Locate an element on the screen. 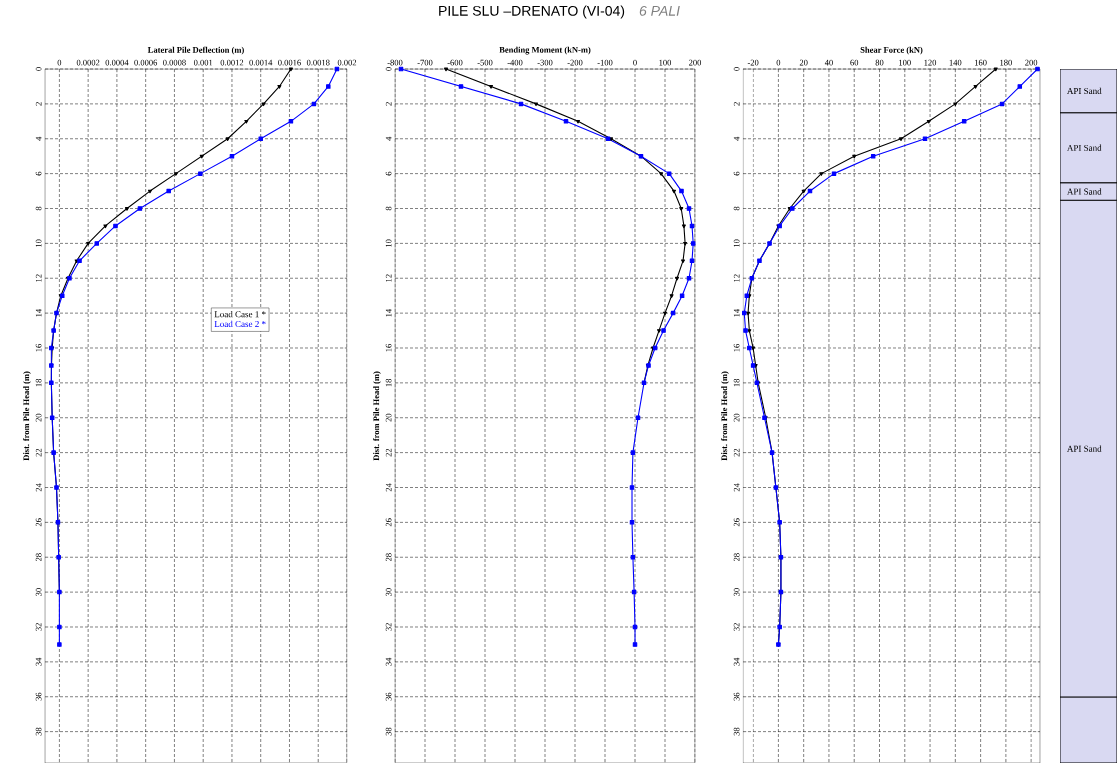 The height and width of the screenshot is (763, 1119). x-tick-label: 0.0016 is located at coordinates (289, 62).